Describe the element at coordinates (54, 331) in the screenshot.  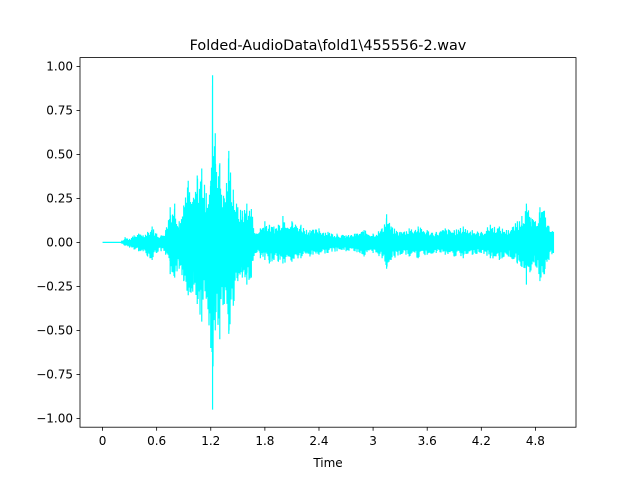
I see `y-tick-label: −0.50` at that location.